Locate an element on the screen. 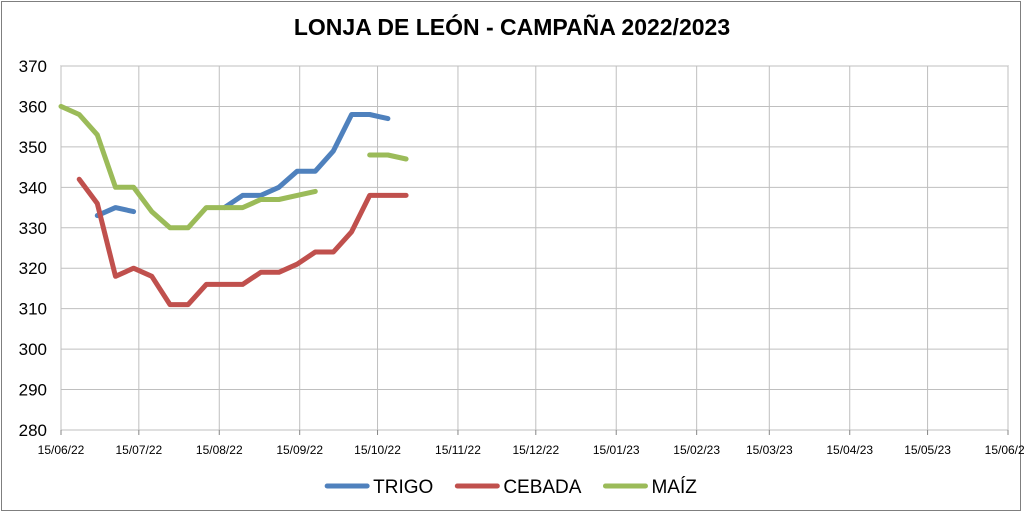  series-line-cebada is located at coordinates (242, 242).